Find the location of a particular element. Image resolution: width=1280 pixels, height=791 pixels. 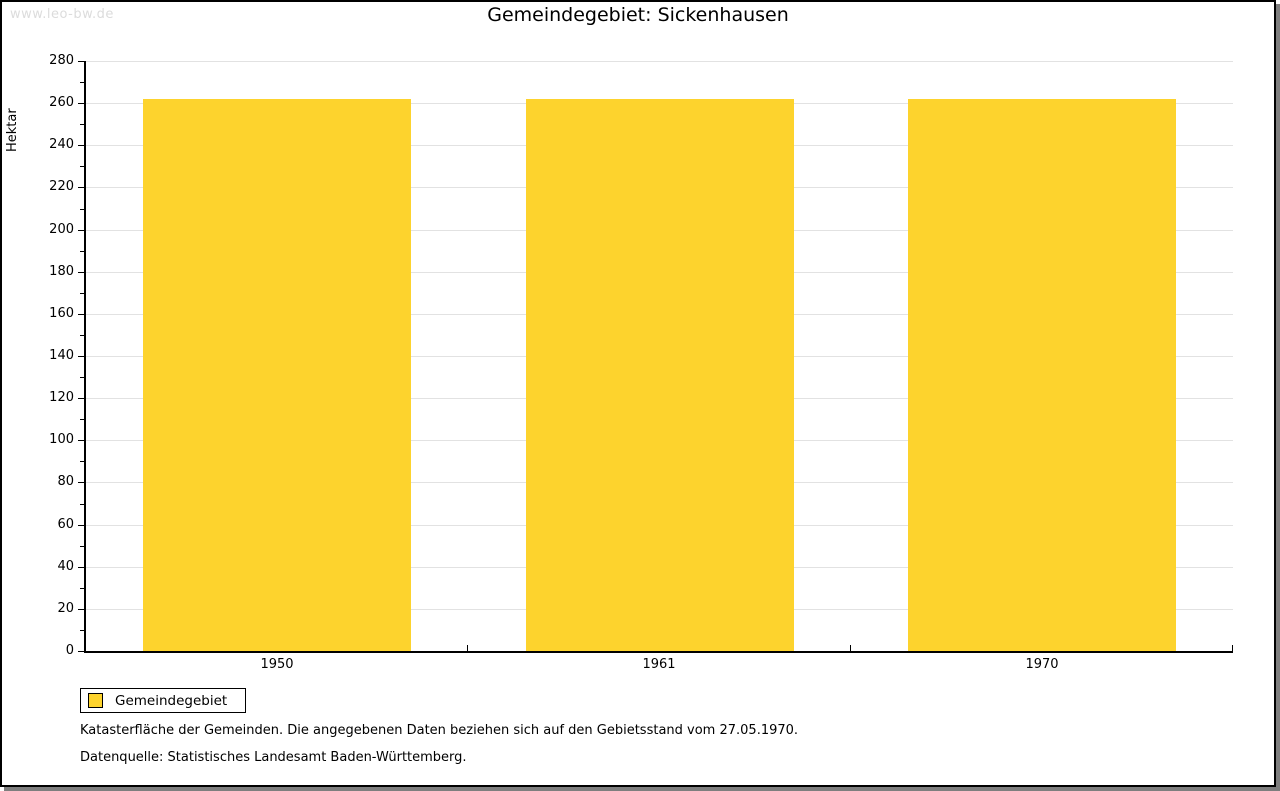

y-tick-label: 280 is located at coordinates (61, 60).